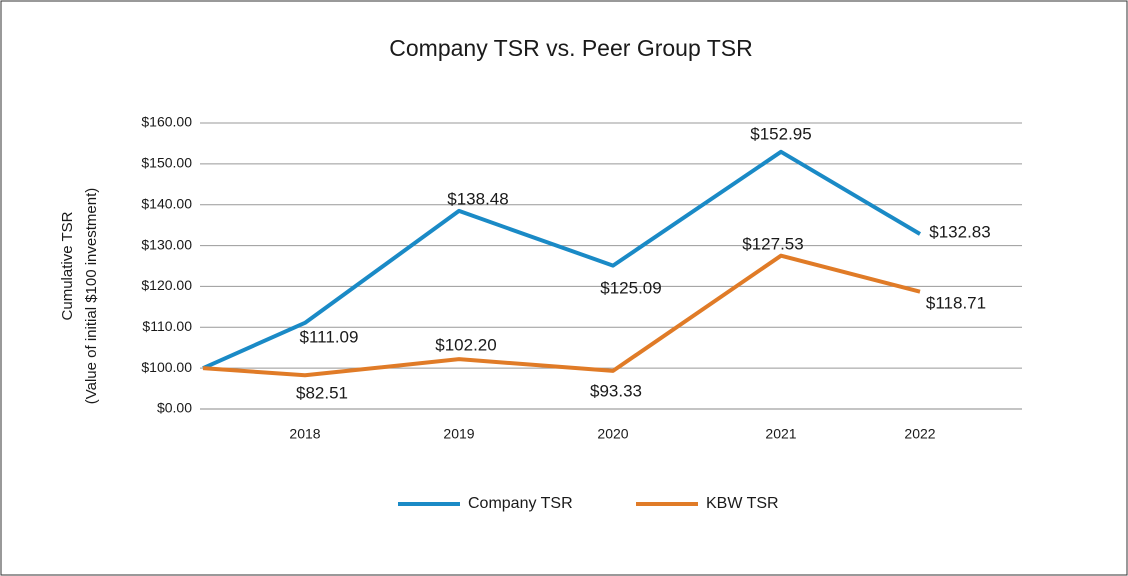  What do you see at coordinates (465, 344) in the screenshot?
I see `data-label: $102.20` at bounding box center [465, 344].